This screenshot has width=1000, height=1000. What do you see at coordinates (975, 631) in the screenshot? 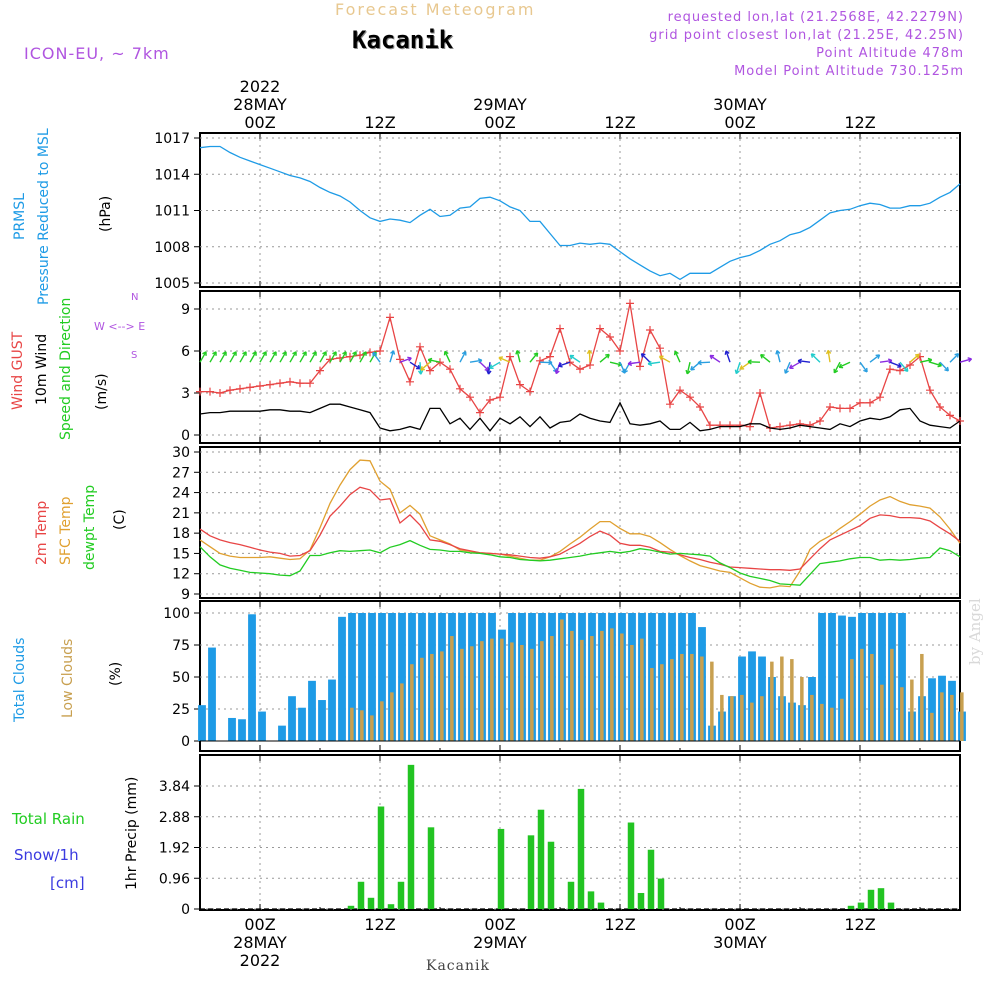
I see `watermark: by Angel` at bounding box center [975, 631].